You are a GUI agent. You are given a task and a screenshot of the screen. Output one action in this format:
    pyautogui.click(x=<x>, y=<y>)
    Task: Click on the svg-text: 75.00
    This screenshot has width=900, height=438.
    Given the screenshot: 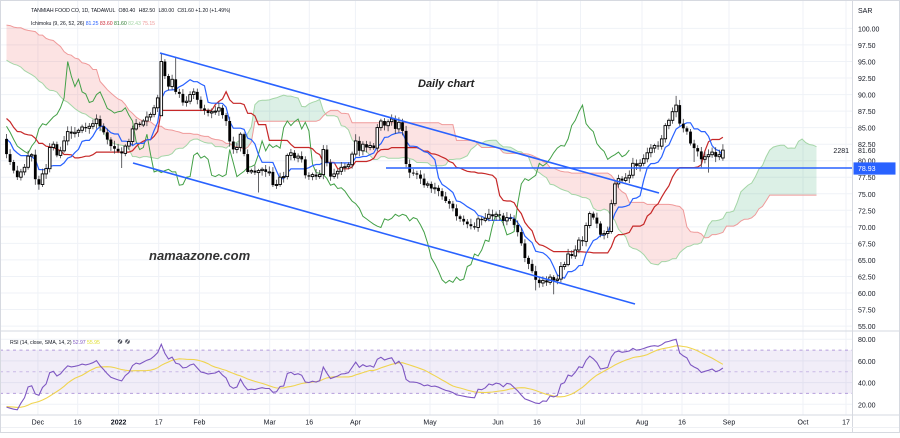 What is the action you would take?
    pyautogui.click(x=867, y=195)
    